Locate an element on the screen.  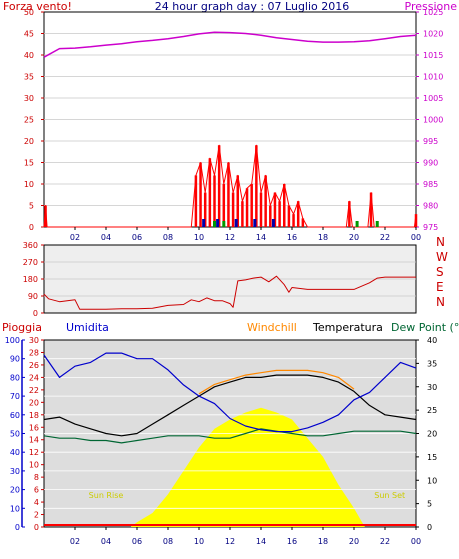
temperature-tick-label: 25 is located at coordinates (432, 410).